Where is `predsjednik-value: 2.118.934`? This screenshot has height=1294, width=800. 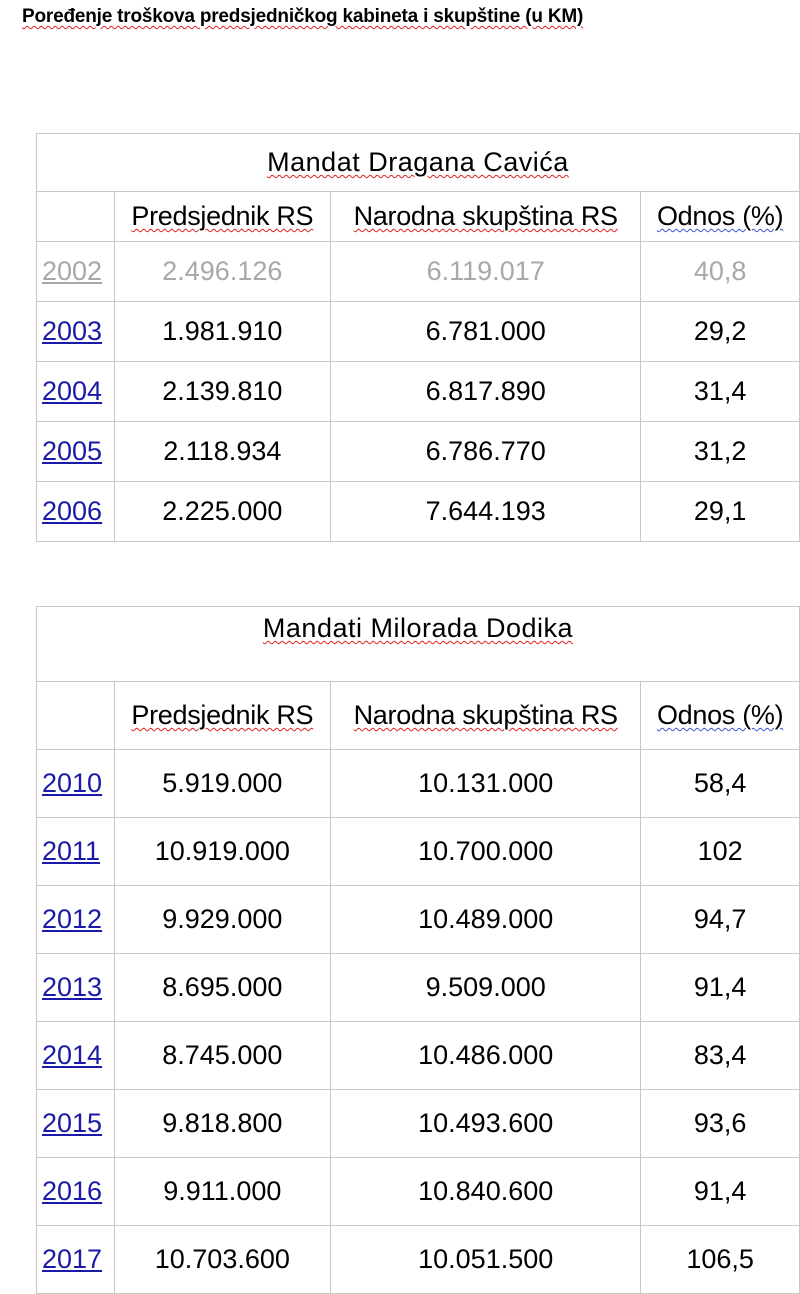 predsjednik-value: 2.118.934 is located at coordinates (222, 451).